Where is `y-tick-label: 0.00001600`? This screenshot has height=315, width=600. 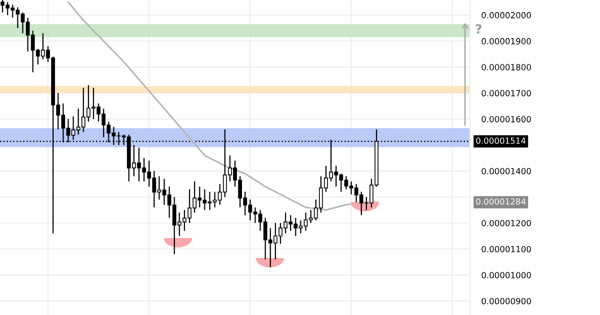
y-tick-label: 0.00001600 is located at coordinates (506, 119).